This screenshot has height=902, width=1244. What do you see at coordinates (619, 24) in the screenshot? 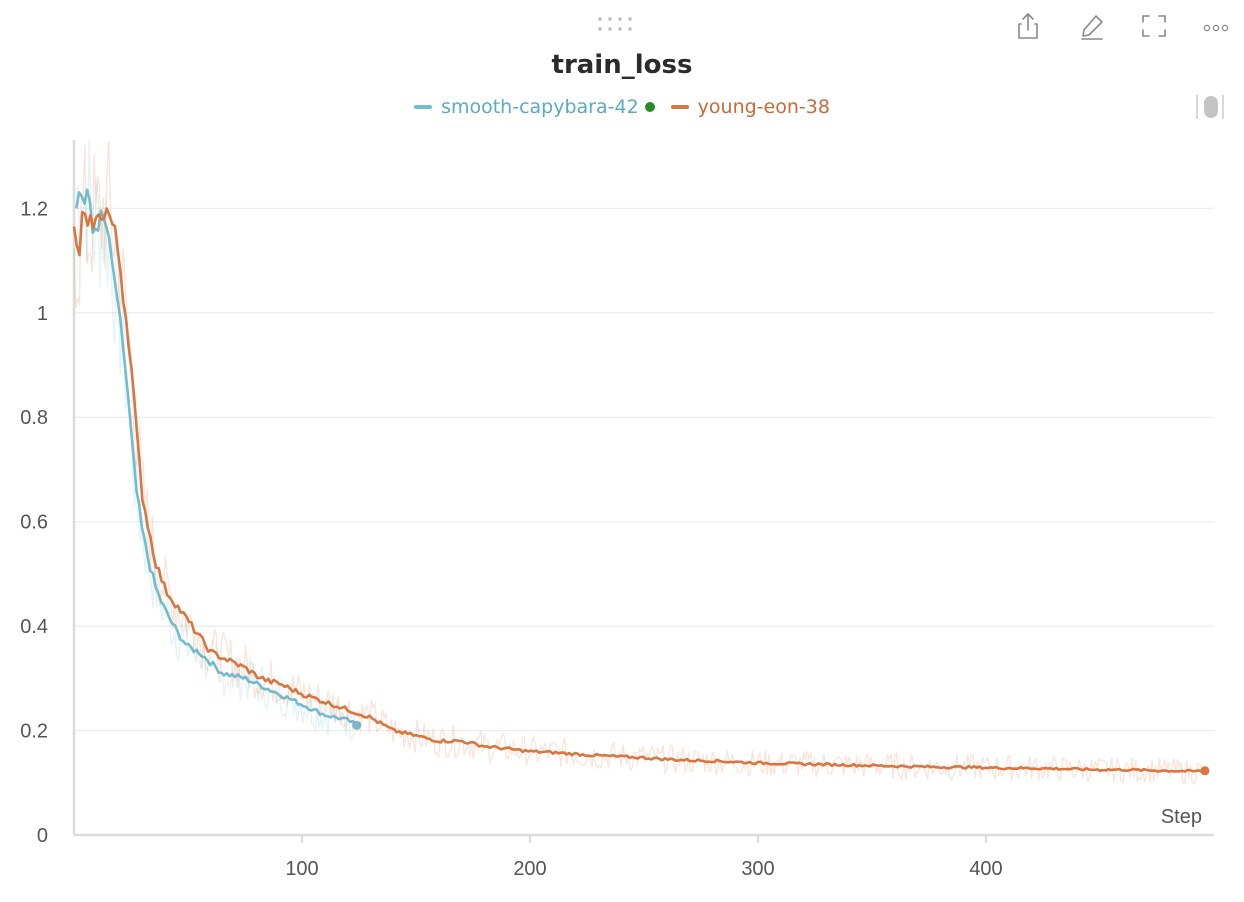
I see `drag-handle-icon` at bounding box center [619, 24].